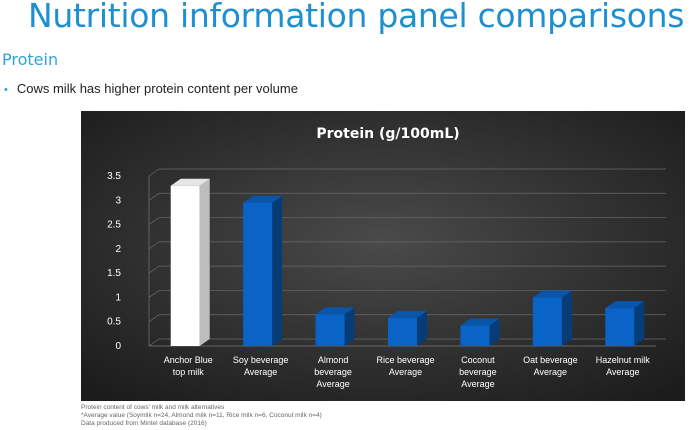 This screenshot has width=699, height=430. What do you see at coordinates (114, 176) in the screenshot?
I see `y-tick-label: 3.5` at bounding box center [114, 176].